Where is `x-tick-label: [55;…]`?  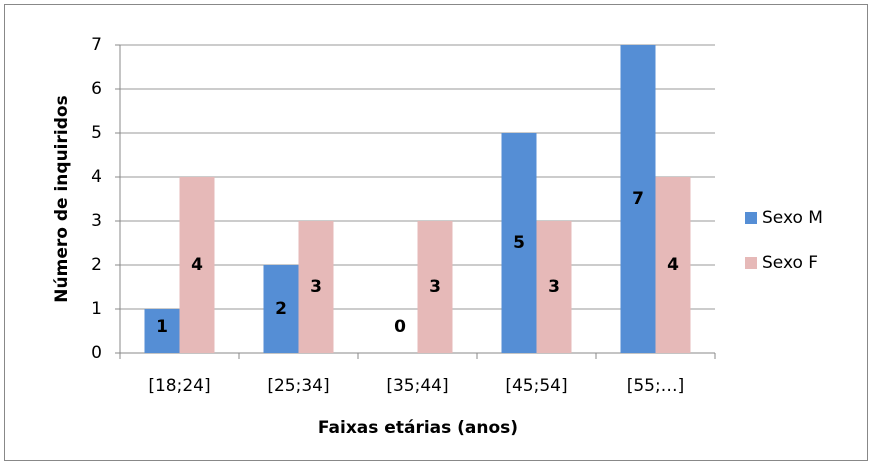
x-tick-label: [55;…] is located at coordinates (656, 386).